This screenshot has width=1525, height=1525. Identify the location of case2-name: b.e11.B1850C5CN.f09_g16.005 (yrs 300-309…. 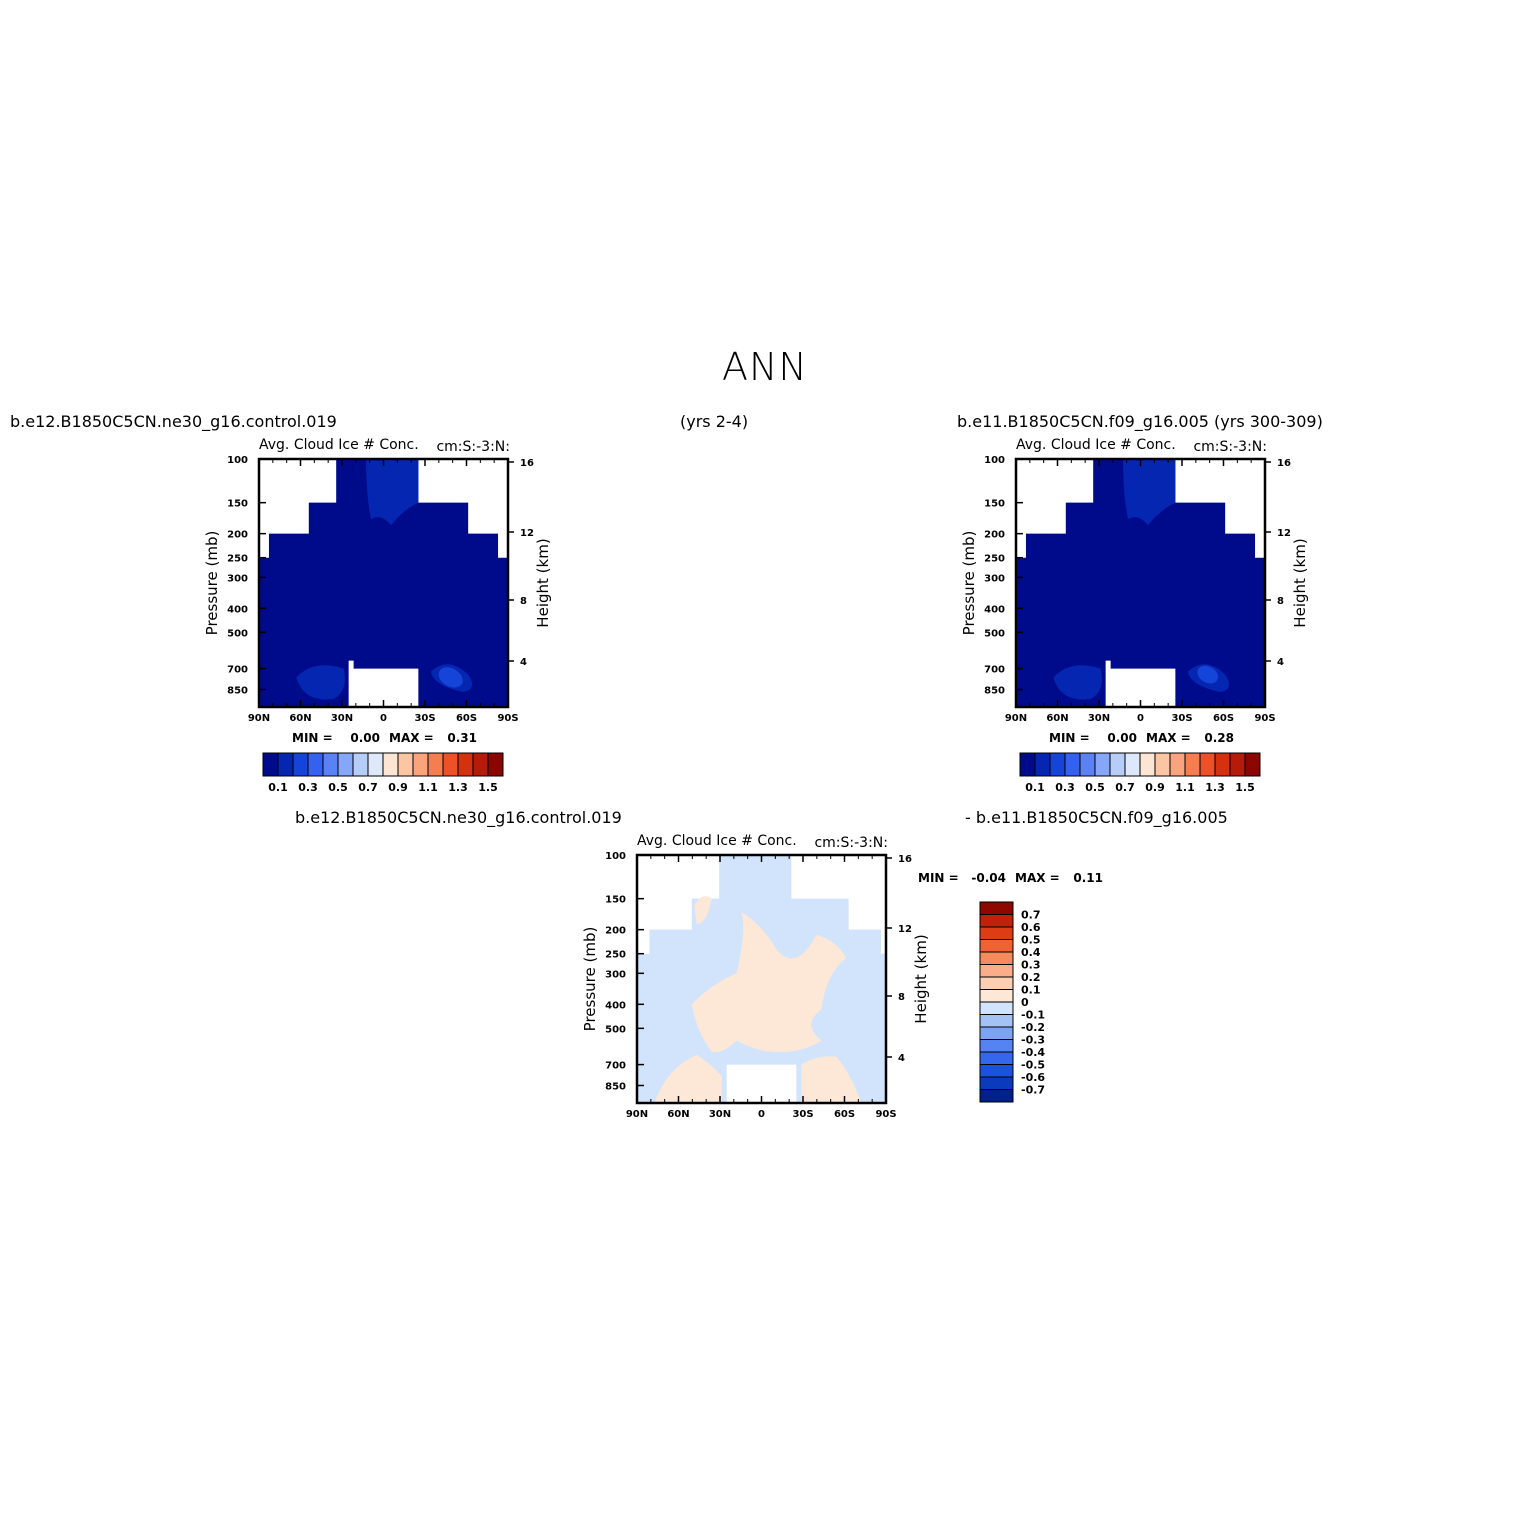
(1140, 421).